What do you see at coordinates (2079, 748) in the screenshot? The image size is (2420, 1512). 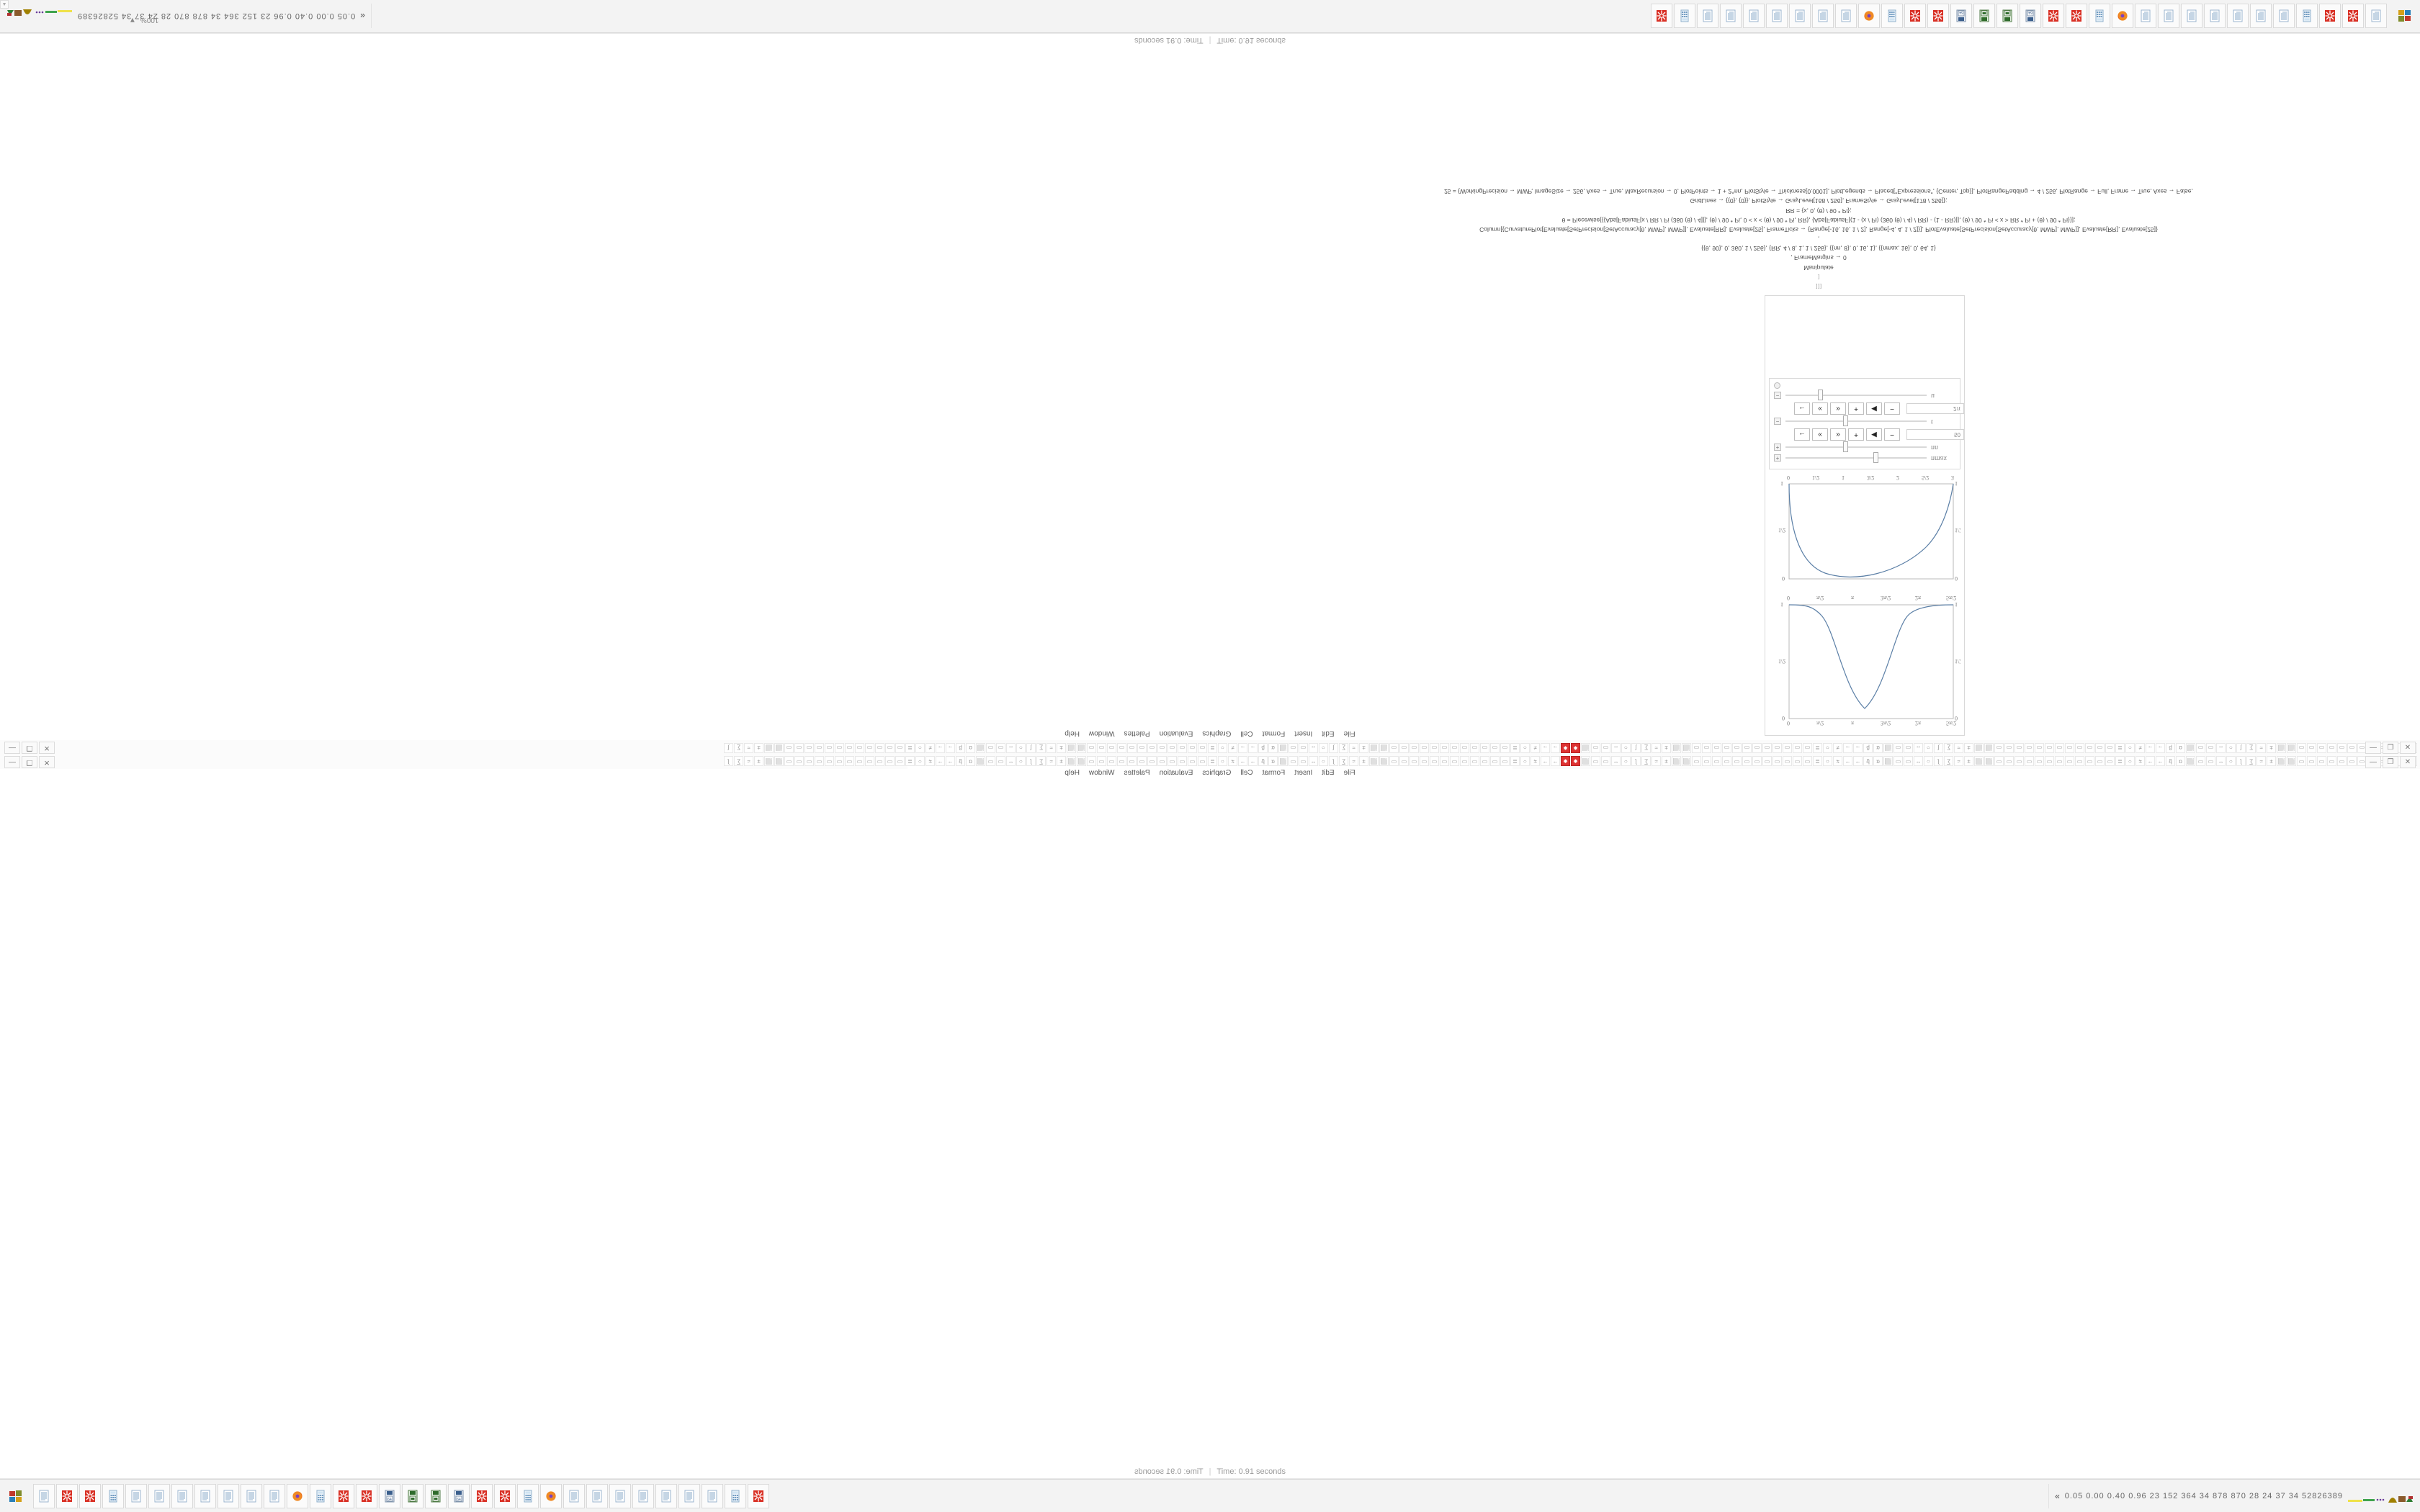 I see `toolbar-icon-33: ▭` at bounding box center [2079, 748].